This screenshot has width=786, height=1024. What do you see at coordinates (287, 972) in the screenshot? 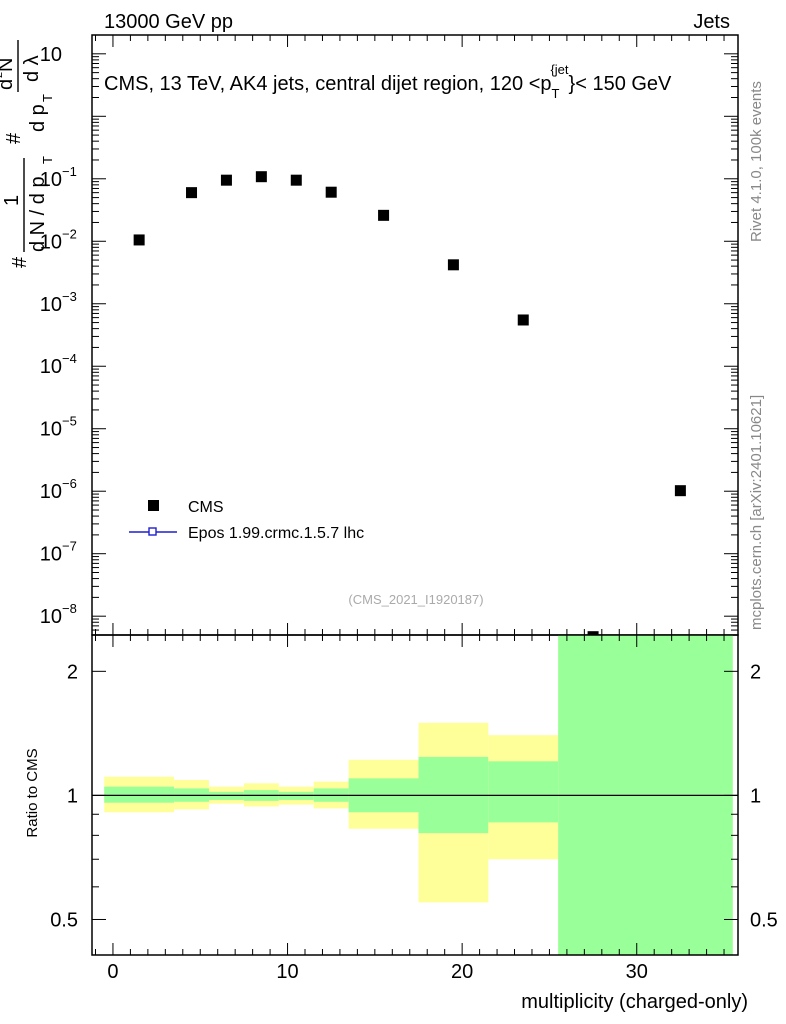
I see `x-tick-label: 10` at bounding box center [287, 972].